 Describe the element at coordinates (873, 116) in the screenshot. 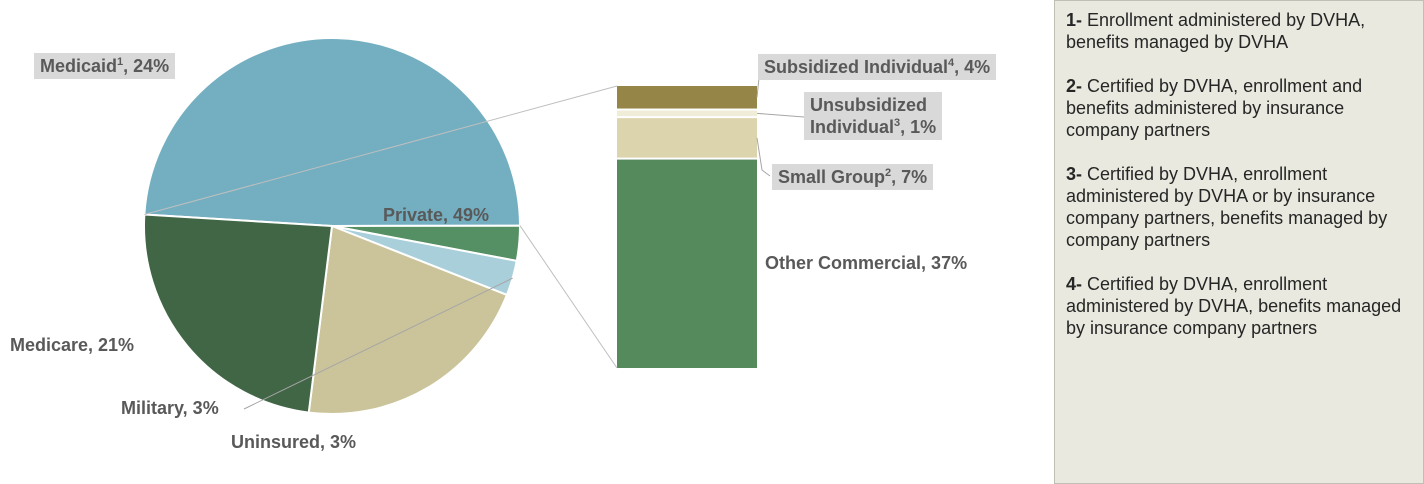

I see `label-unsubsidized-individual: Unsubsidized Individual3, 1%` at that location.